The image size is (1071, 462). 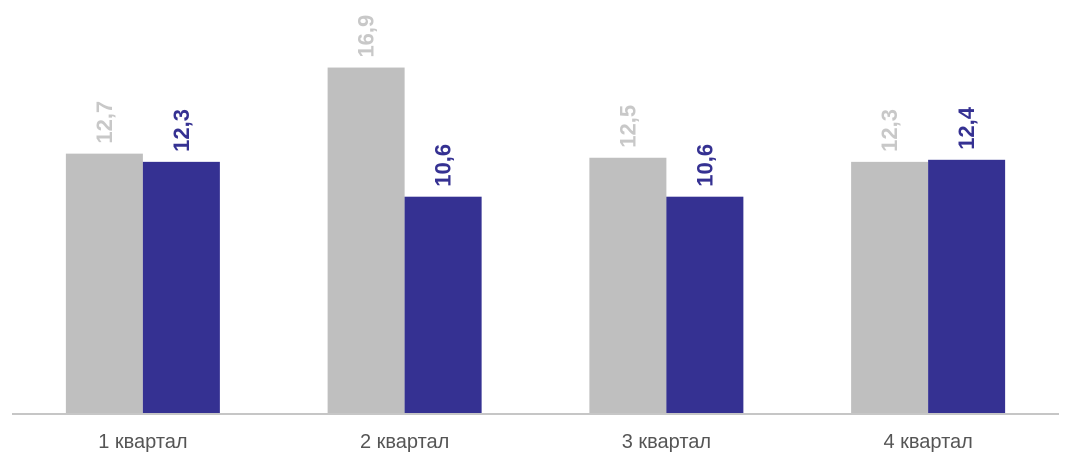 I want to click on category-labels: 1 квартал 2 квартал 3 квартал 4 квартал, so click(x=535, y=442).